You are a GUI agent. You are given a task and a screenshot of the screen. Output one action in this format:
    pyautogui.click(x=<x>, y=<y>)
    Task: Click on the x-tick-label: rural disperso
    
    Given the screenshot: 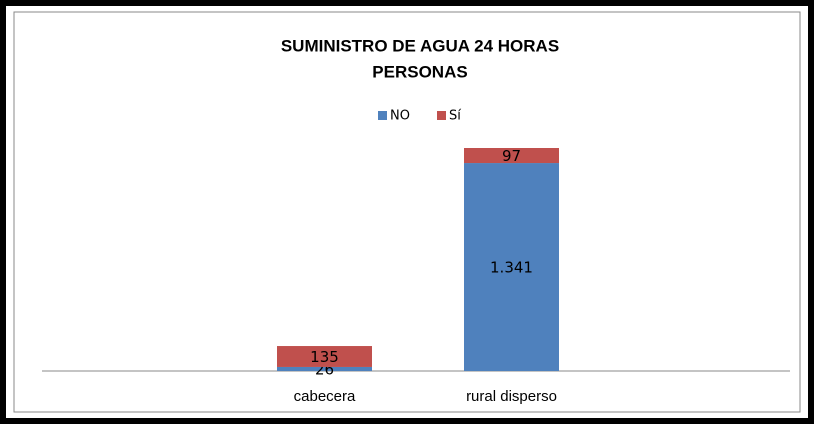 What is the action you would take?
    pyautogui.click(x=511, y=396)
    